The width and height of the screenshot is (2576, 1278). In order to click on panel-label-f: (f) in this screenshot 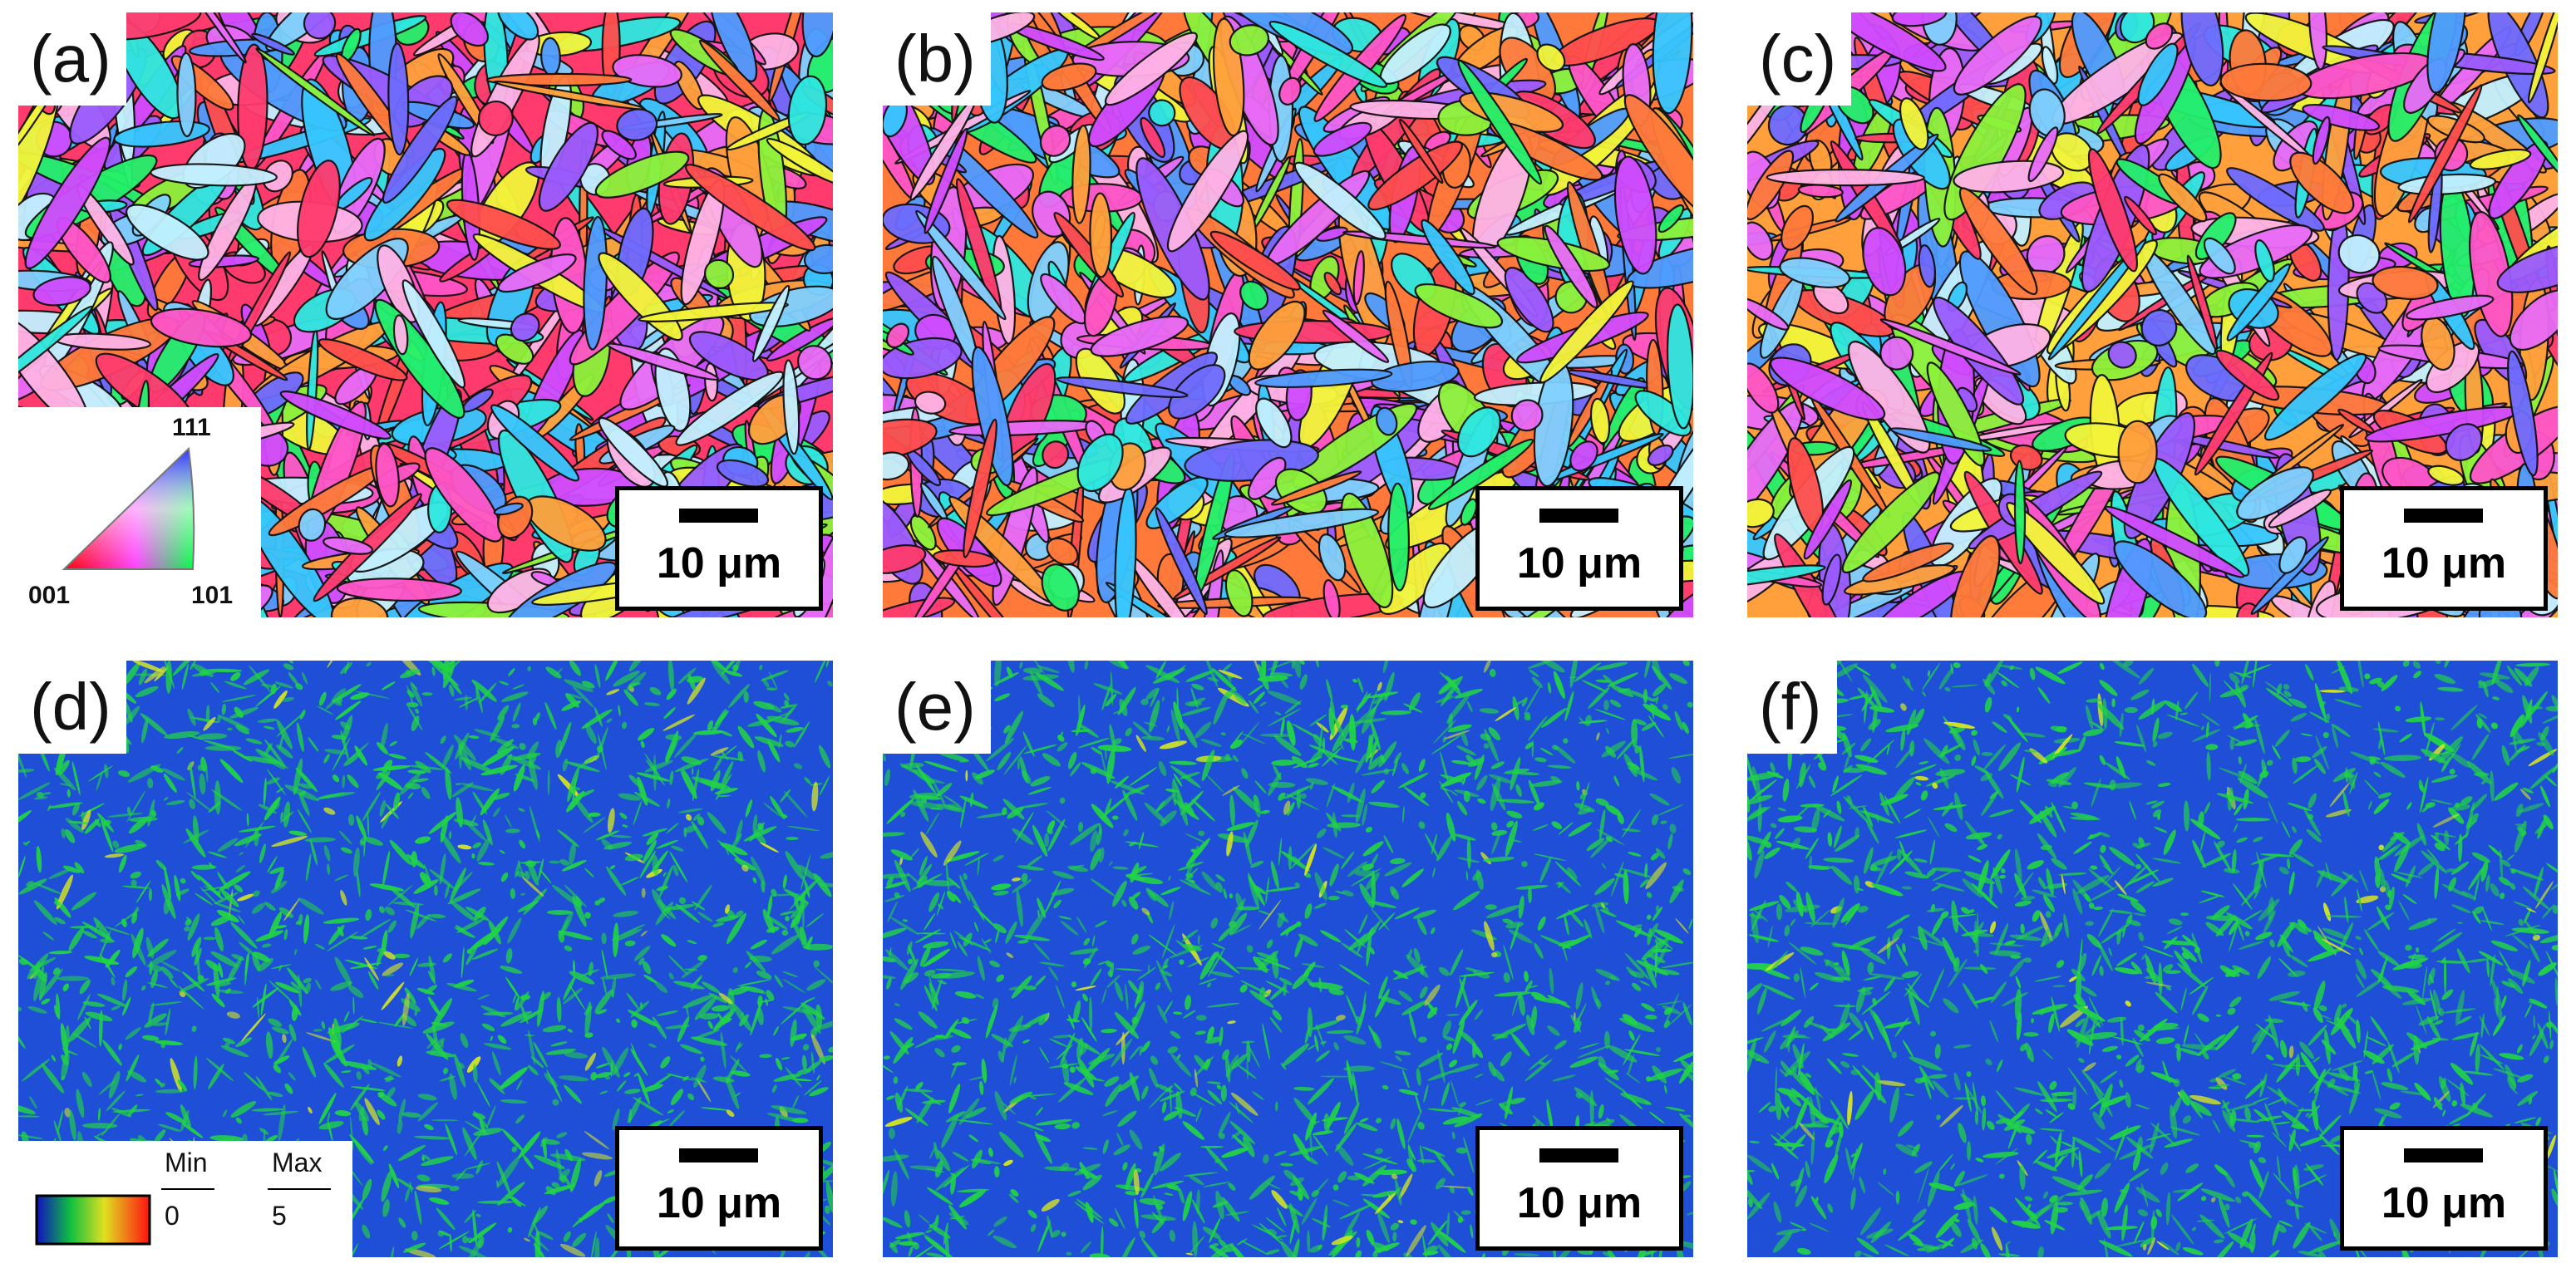, I will do `click(1792, 707)`.